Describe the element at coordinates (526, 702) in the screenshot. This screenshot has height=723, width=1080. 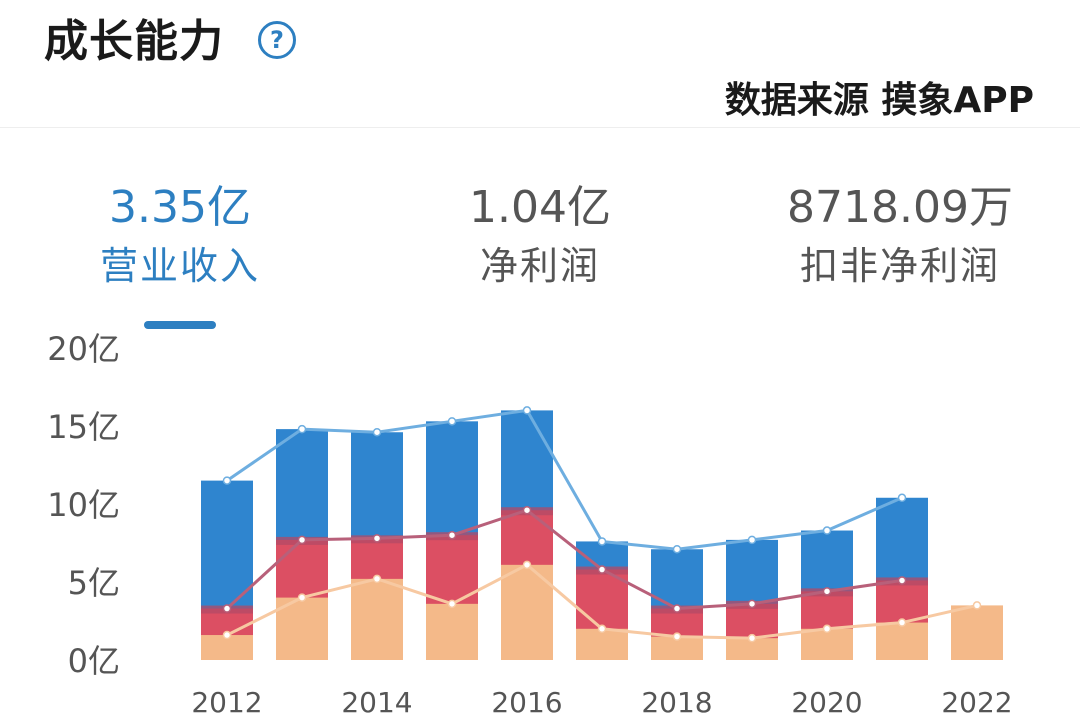
I see `x-tick-label: 2016` at that location.